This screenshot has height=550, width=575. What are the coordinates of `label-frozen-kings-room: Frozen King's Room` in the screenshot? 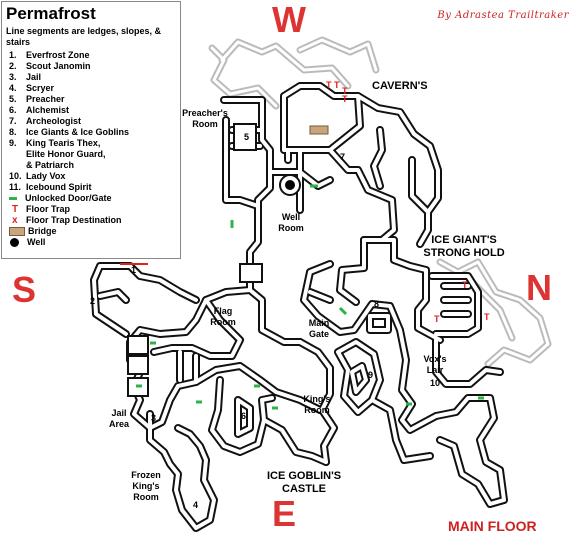 It's located at (146, 486).